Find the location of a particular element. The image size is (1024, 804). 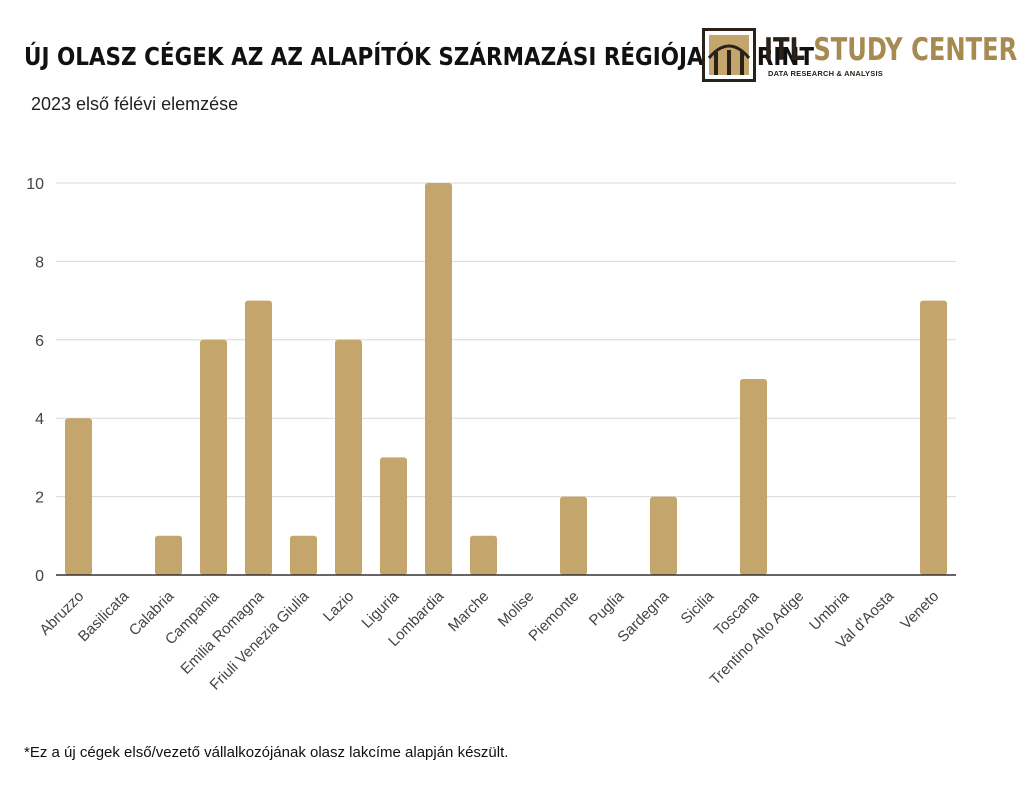

logo-name: ITL STUDY CENTER is located at coordinates (890, 50).